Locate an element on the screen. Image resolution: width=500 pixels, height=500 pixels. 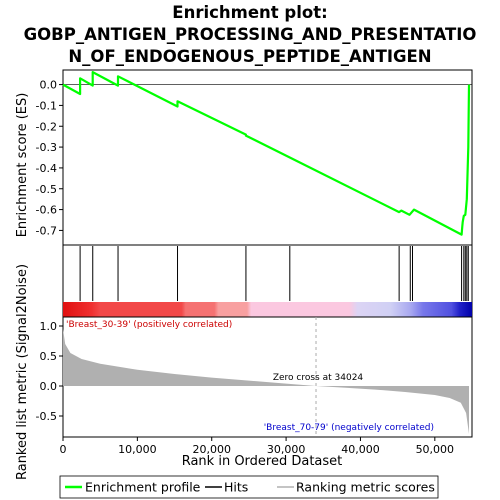
title-line-2: GOBP_ANTIGEN_PROCESSING_AND_PRESENTATIO is located at coordinates (250, 34).